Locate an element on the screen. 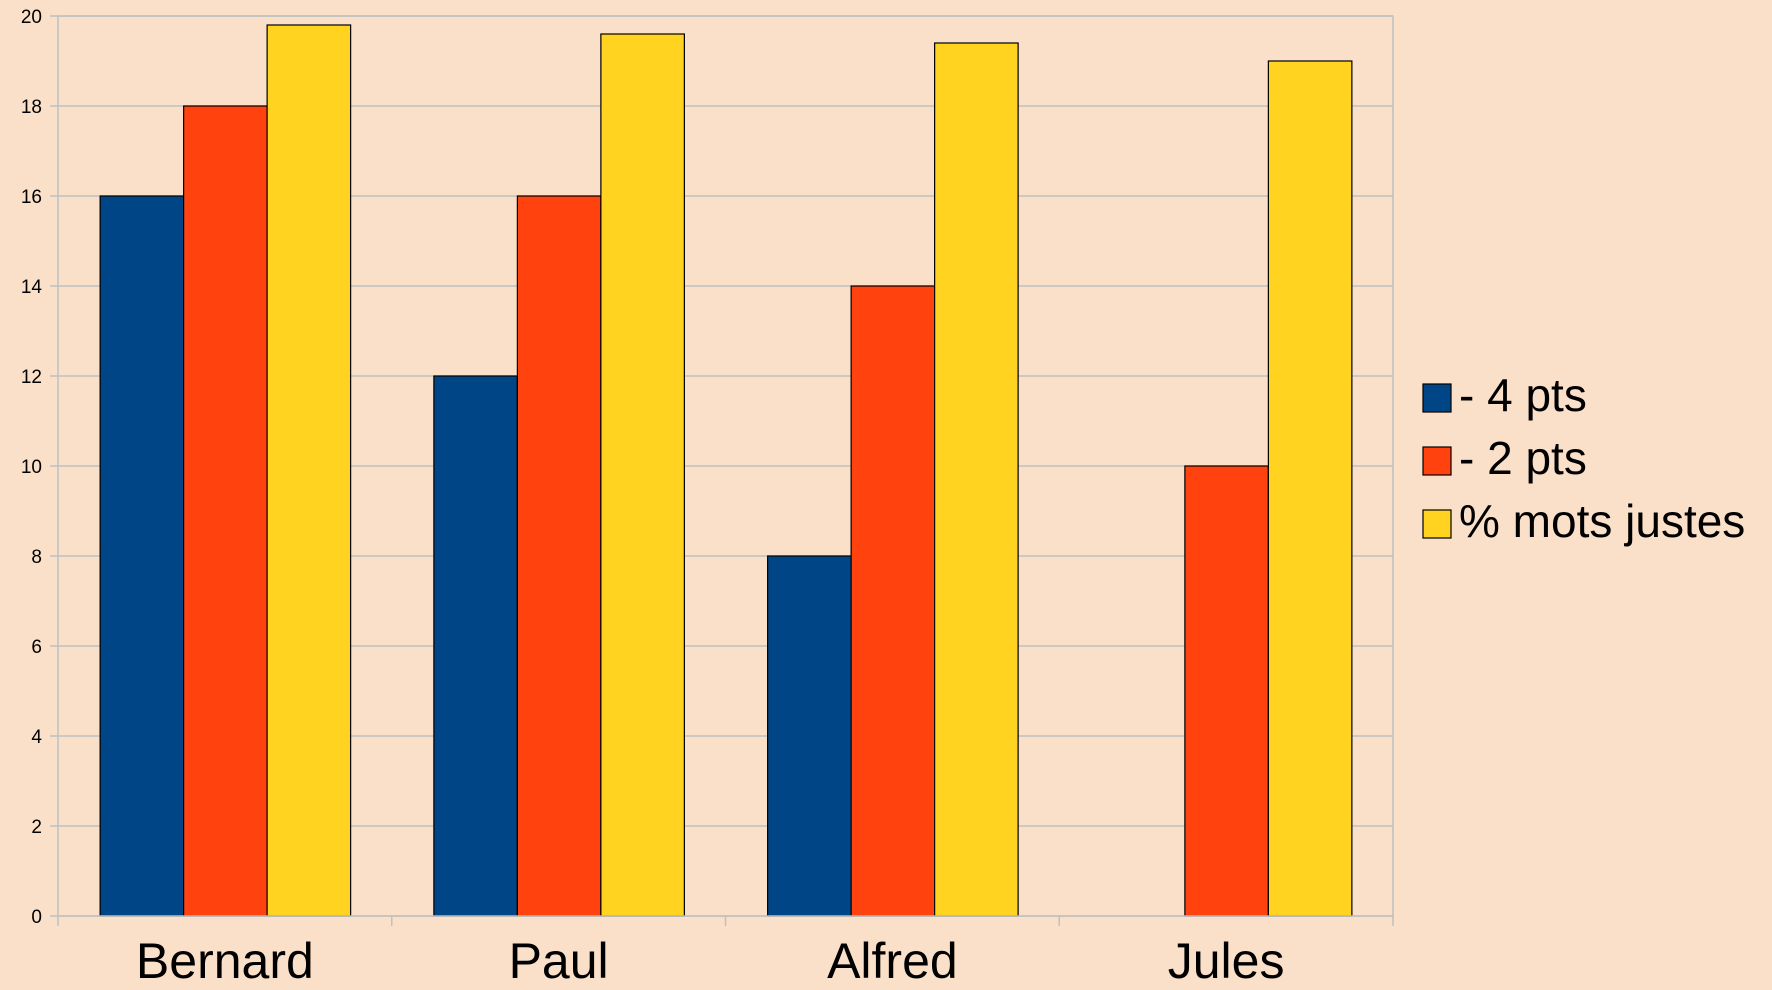 Image resolution: width=1772 pixels, height=990 pixels. y-tick-label: 6 is located at coordinates (36, 647).